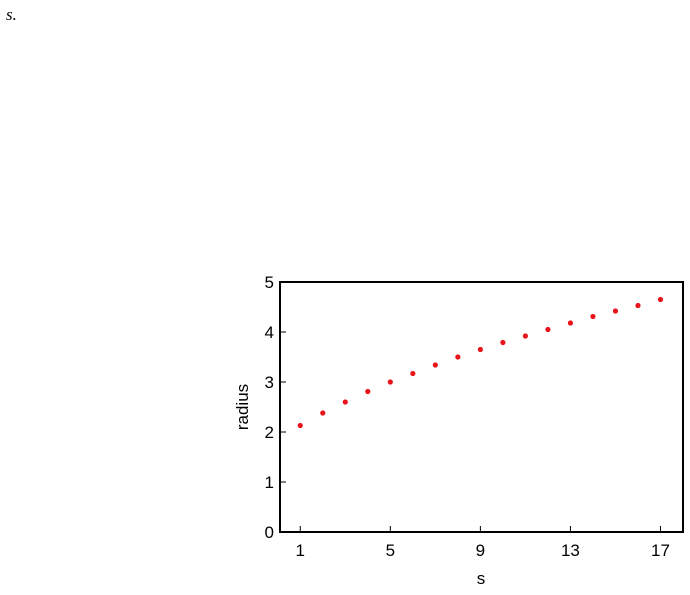 The height and width of the screenshot is (595, 690). What do you see at coordinates (300, 550) in the screenshot?
I see `x-tick-label: 1` at bounding box center [300, 550].